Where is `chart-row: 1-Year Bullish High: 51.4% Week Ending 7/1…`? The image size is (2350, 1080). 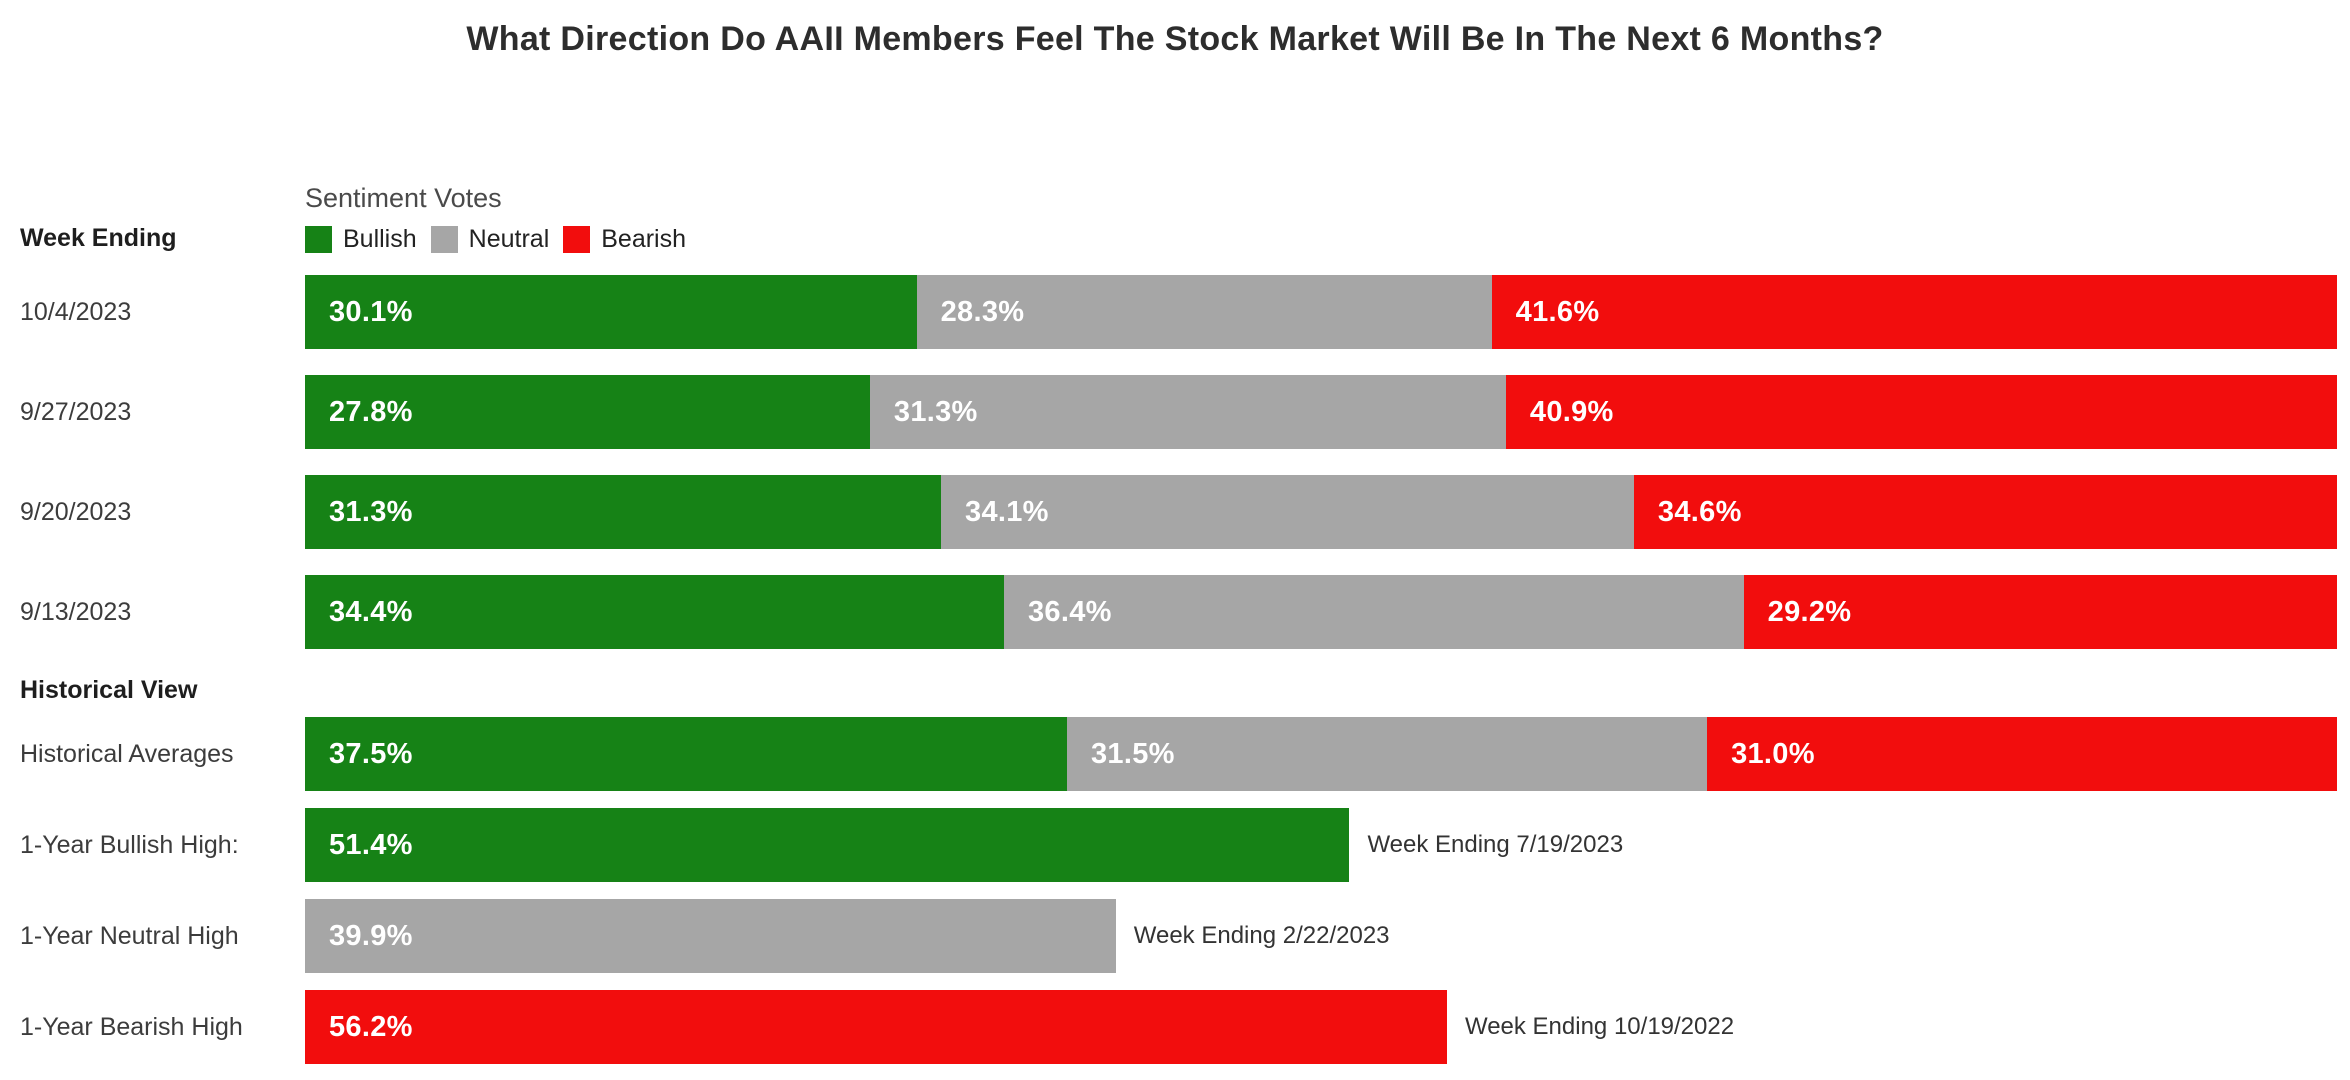
chart-row: 1-Year Bullish High: 51.4% Week Ending 7/1… is located at coordinates (1175, 845).